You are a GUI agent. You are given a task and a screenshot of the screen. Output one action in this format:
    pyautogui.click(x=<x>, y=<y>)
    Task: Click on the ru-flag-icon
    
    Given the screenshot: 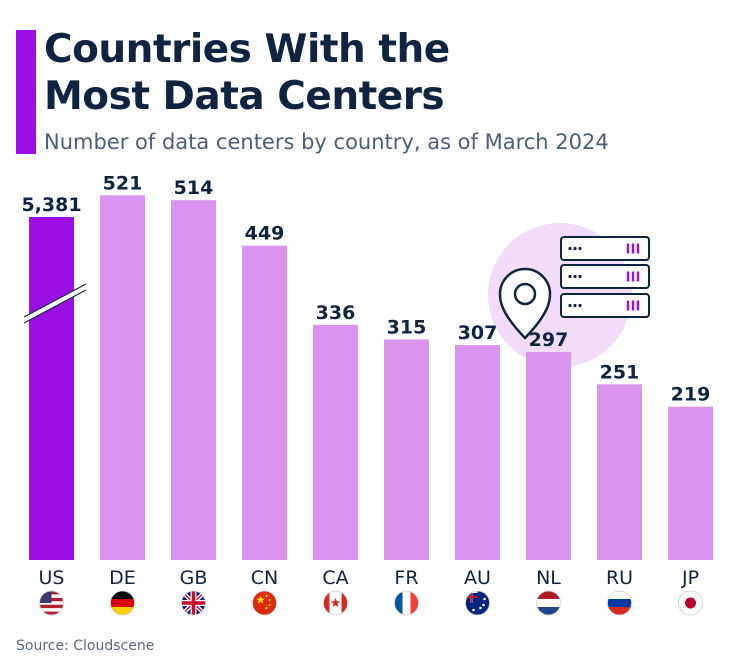 What is the action you would take?
    pyautogui.click(x=619, y=603)
    